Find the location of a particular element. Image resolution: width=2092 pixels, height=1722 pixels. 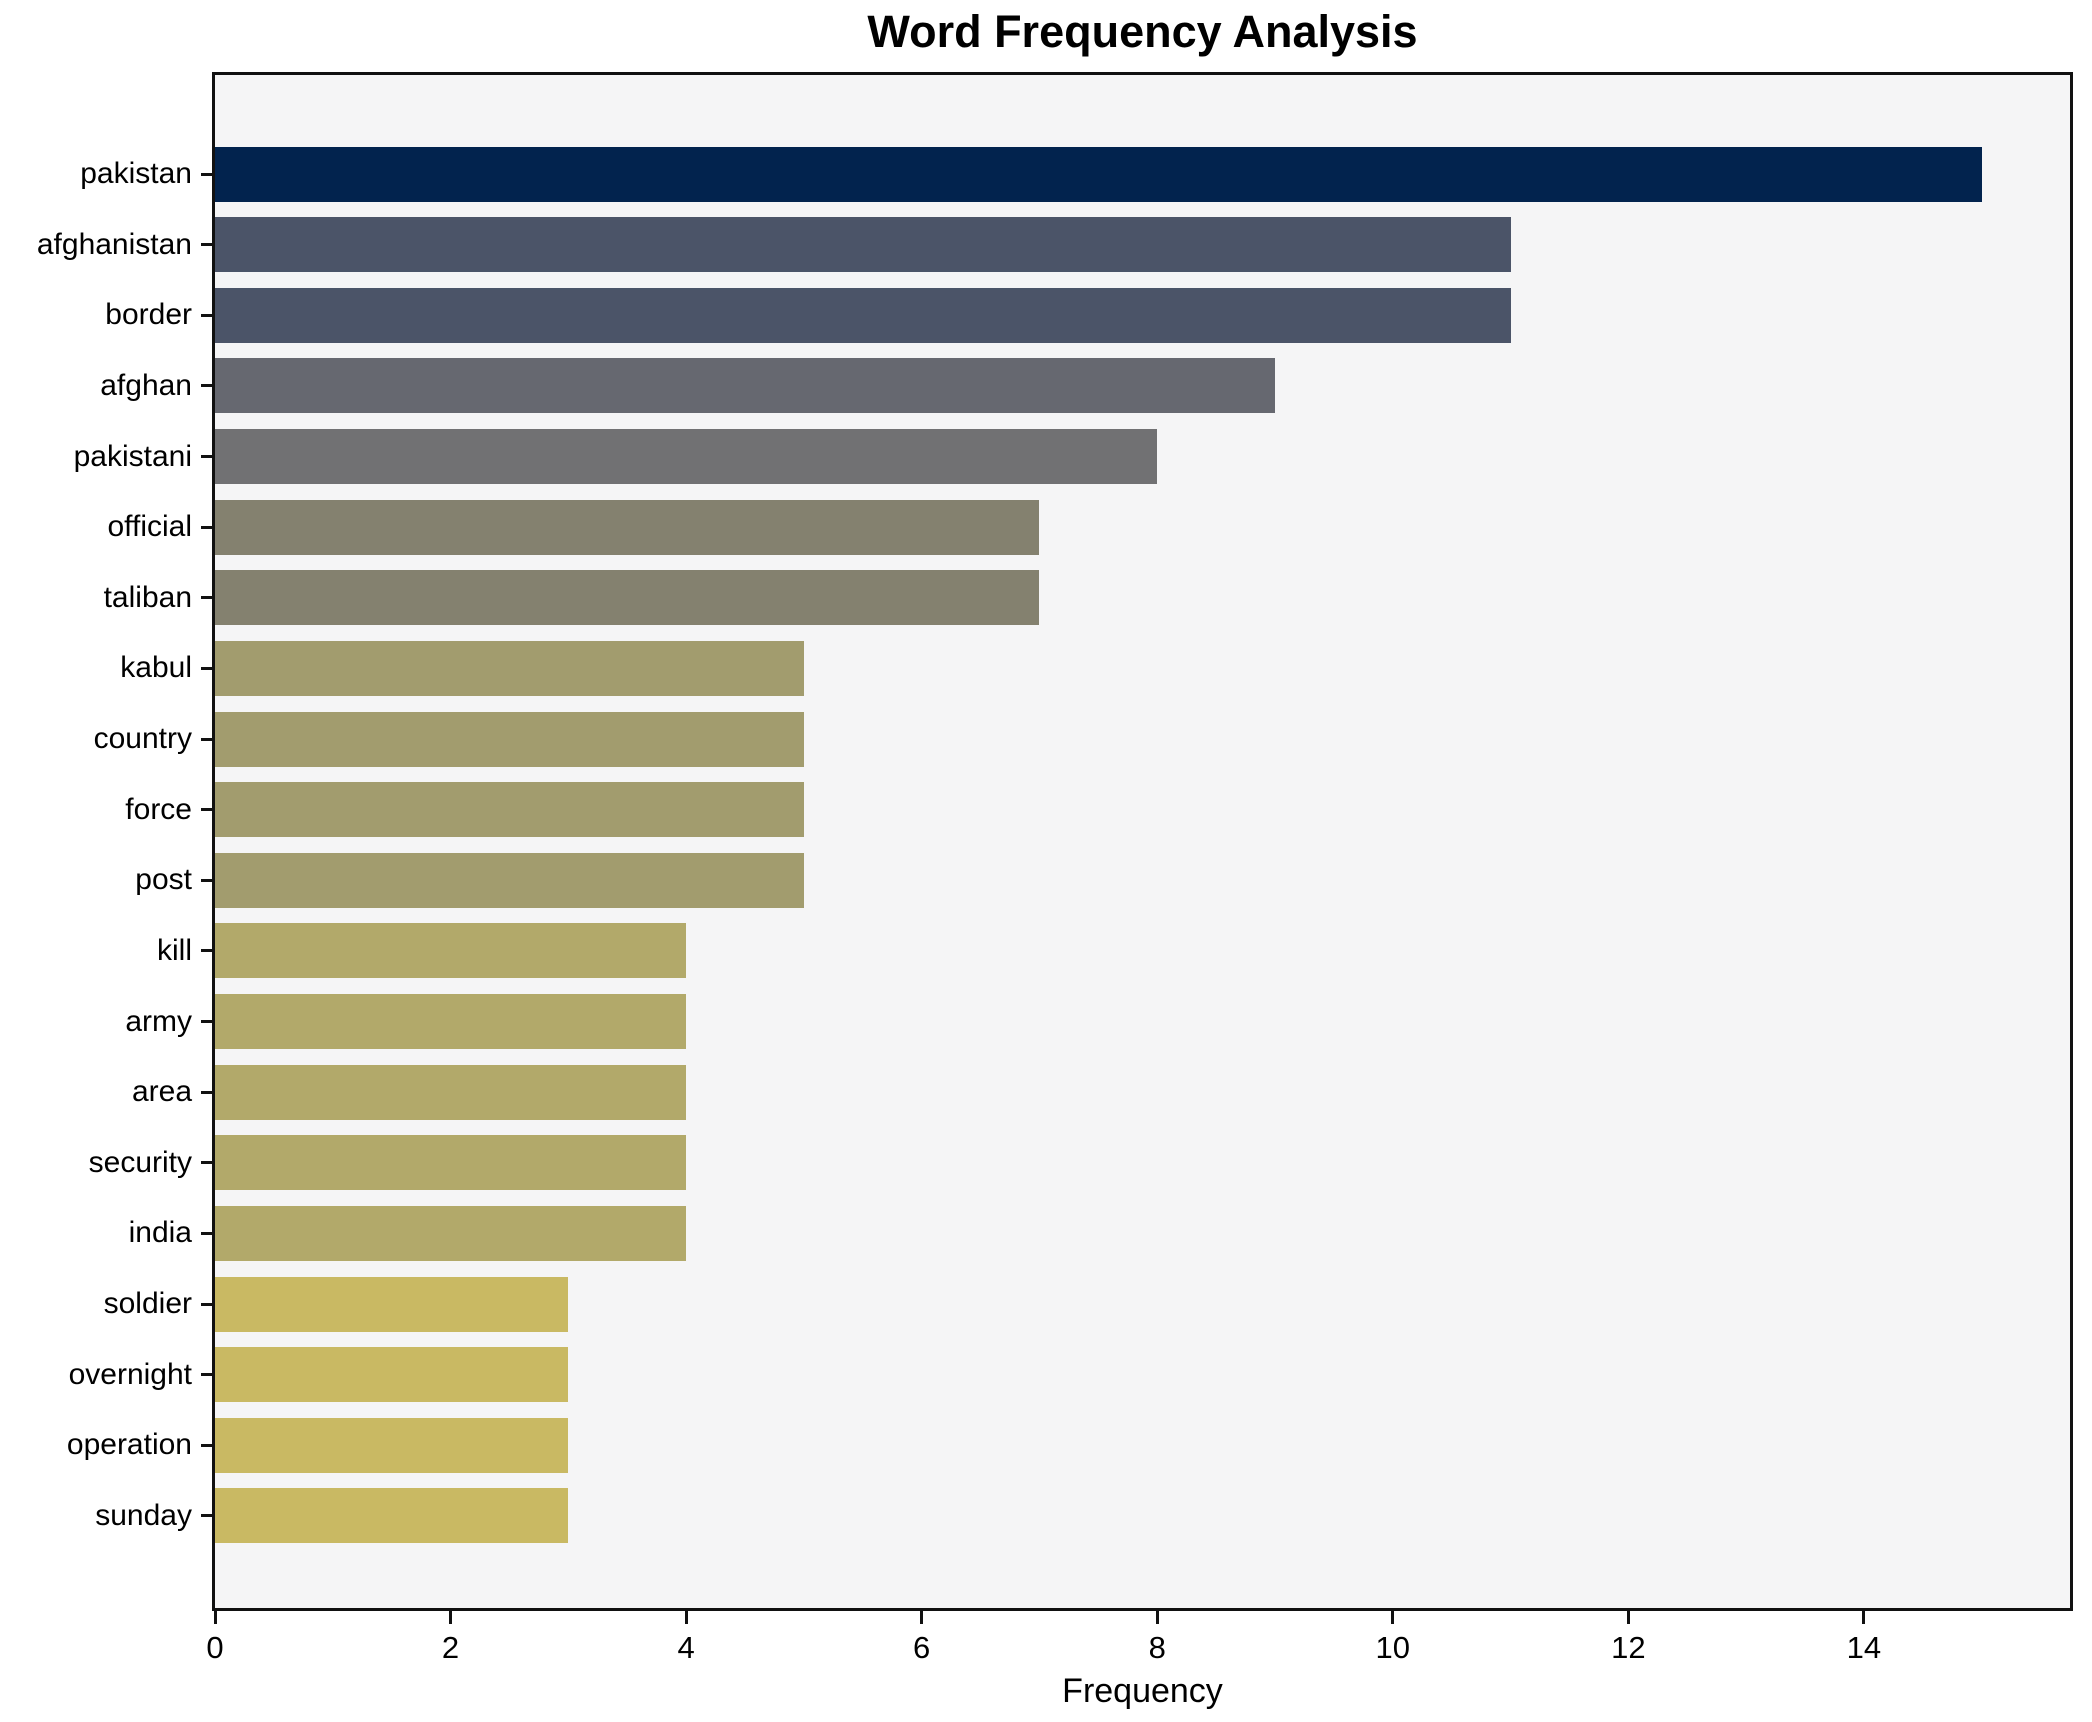

bar-operation is located at coordinates (392, 1445).